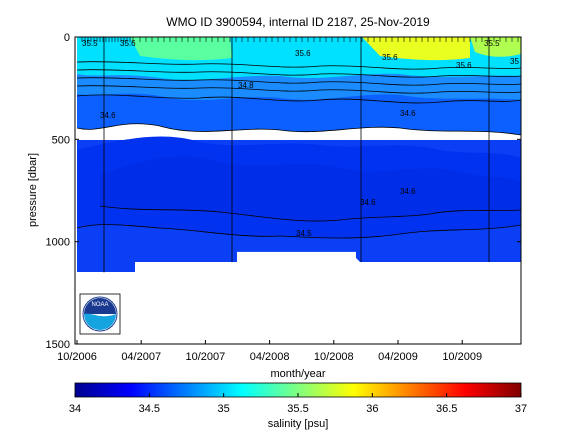 Image resolution: width=576 pixels, height=432 pixels. Describe the element at coordinates (300, 39) in the screenshot. I see `profile-ticks` at that location.